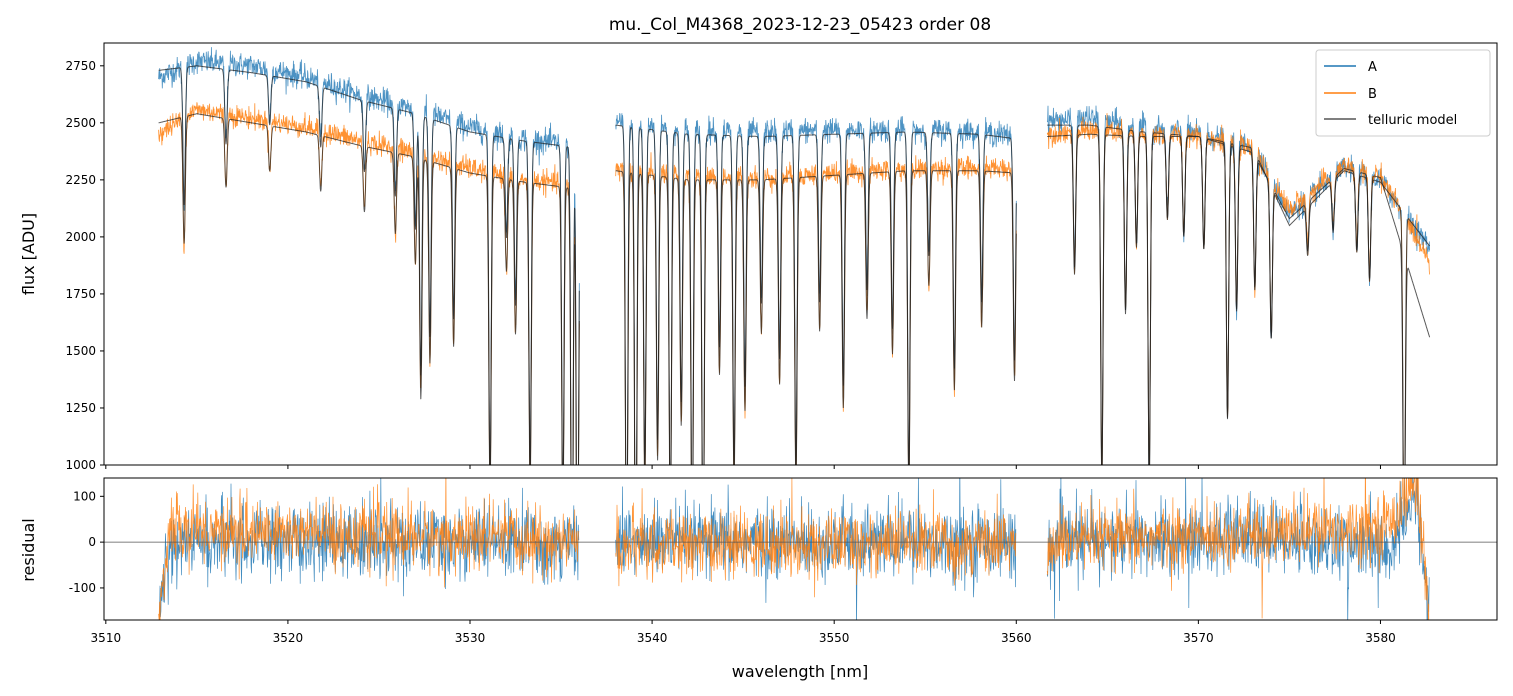  I want to click on chart-title: mu._Col_M4368_2023-12-23_05423 order 08, so click(800, 25).